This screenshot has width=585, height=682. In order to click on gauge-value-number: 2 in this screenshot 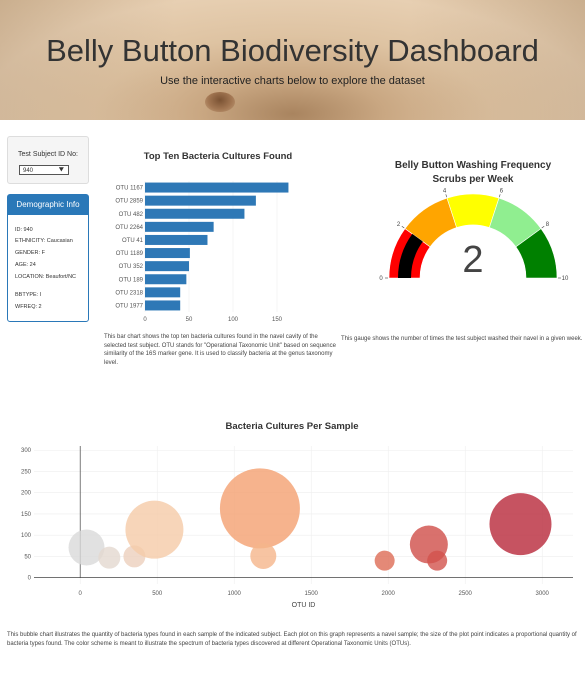, I will do `click(472, 260)`.